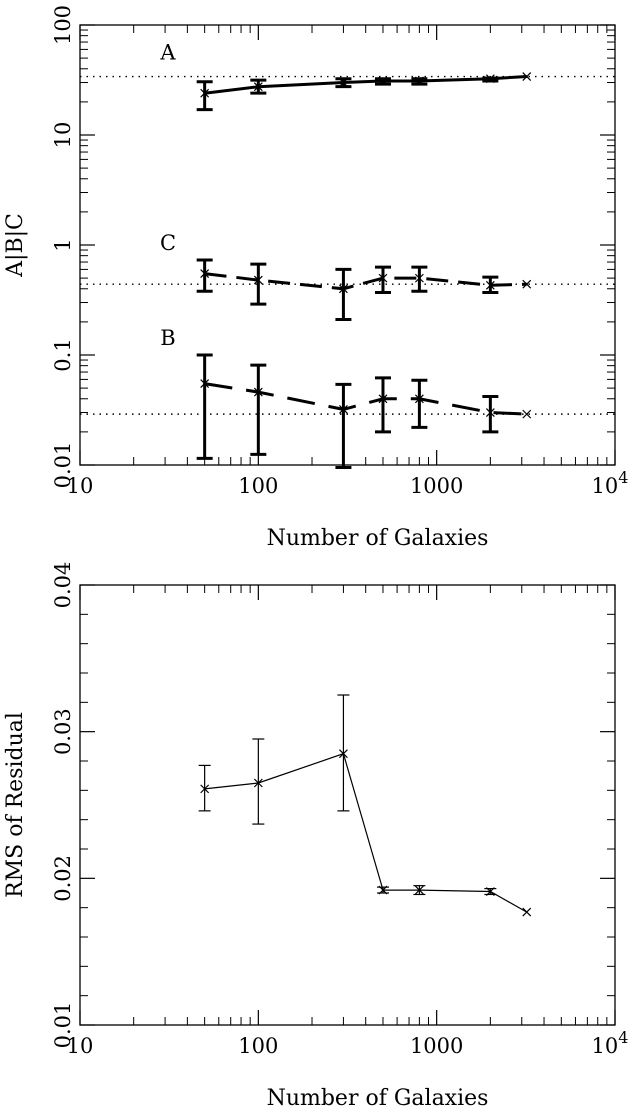 The image size is (641, 1113). What do you see at coordinates (63, 585) in the screenshot?
I see `y-tick-label: 0.04` at bounding box center [63, 585].